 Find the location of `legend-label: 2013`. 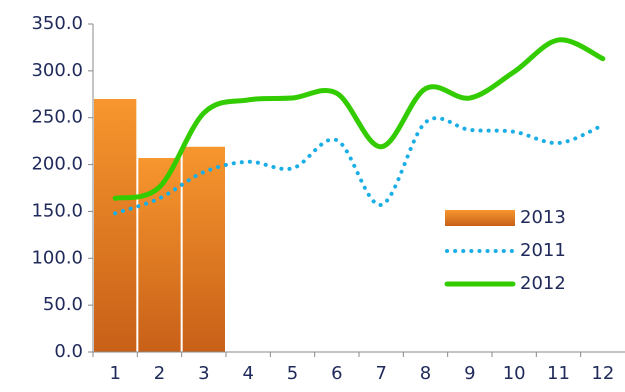

legend-label: 2013 is located at coordinates (543, 217).